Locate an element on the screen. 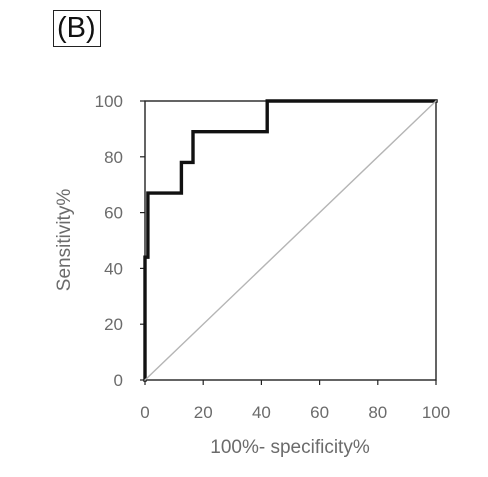  y-axis-title: Sensitivity% is located at coordinates (64, 240).